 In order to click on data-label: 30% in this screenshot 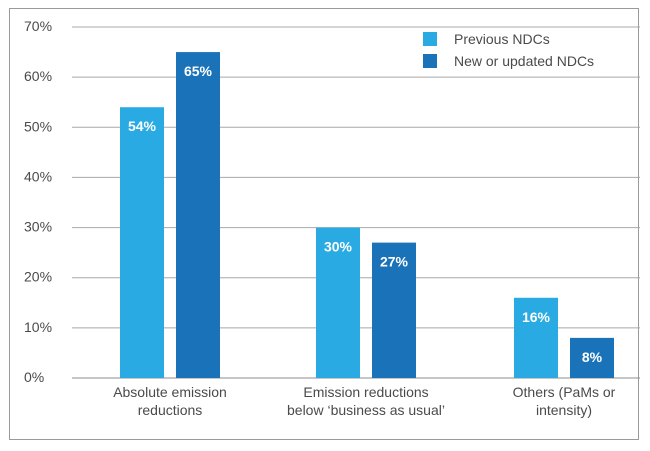, I will do `click(338, 247)`.